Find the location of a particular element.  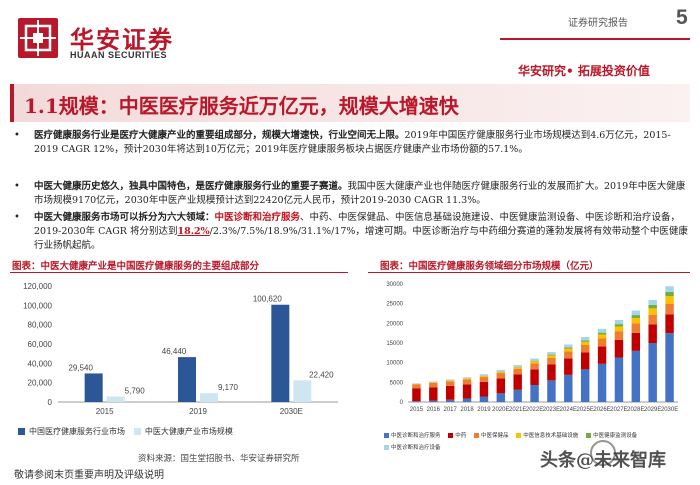

company-name-en: HUAAN SECURITIES is located at coordinates (119, 55).